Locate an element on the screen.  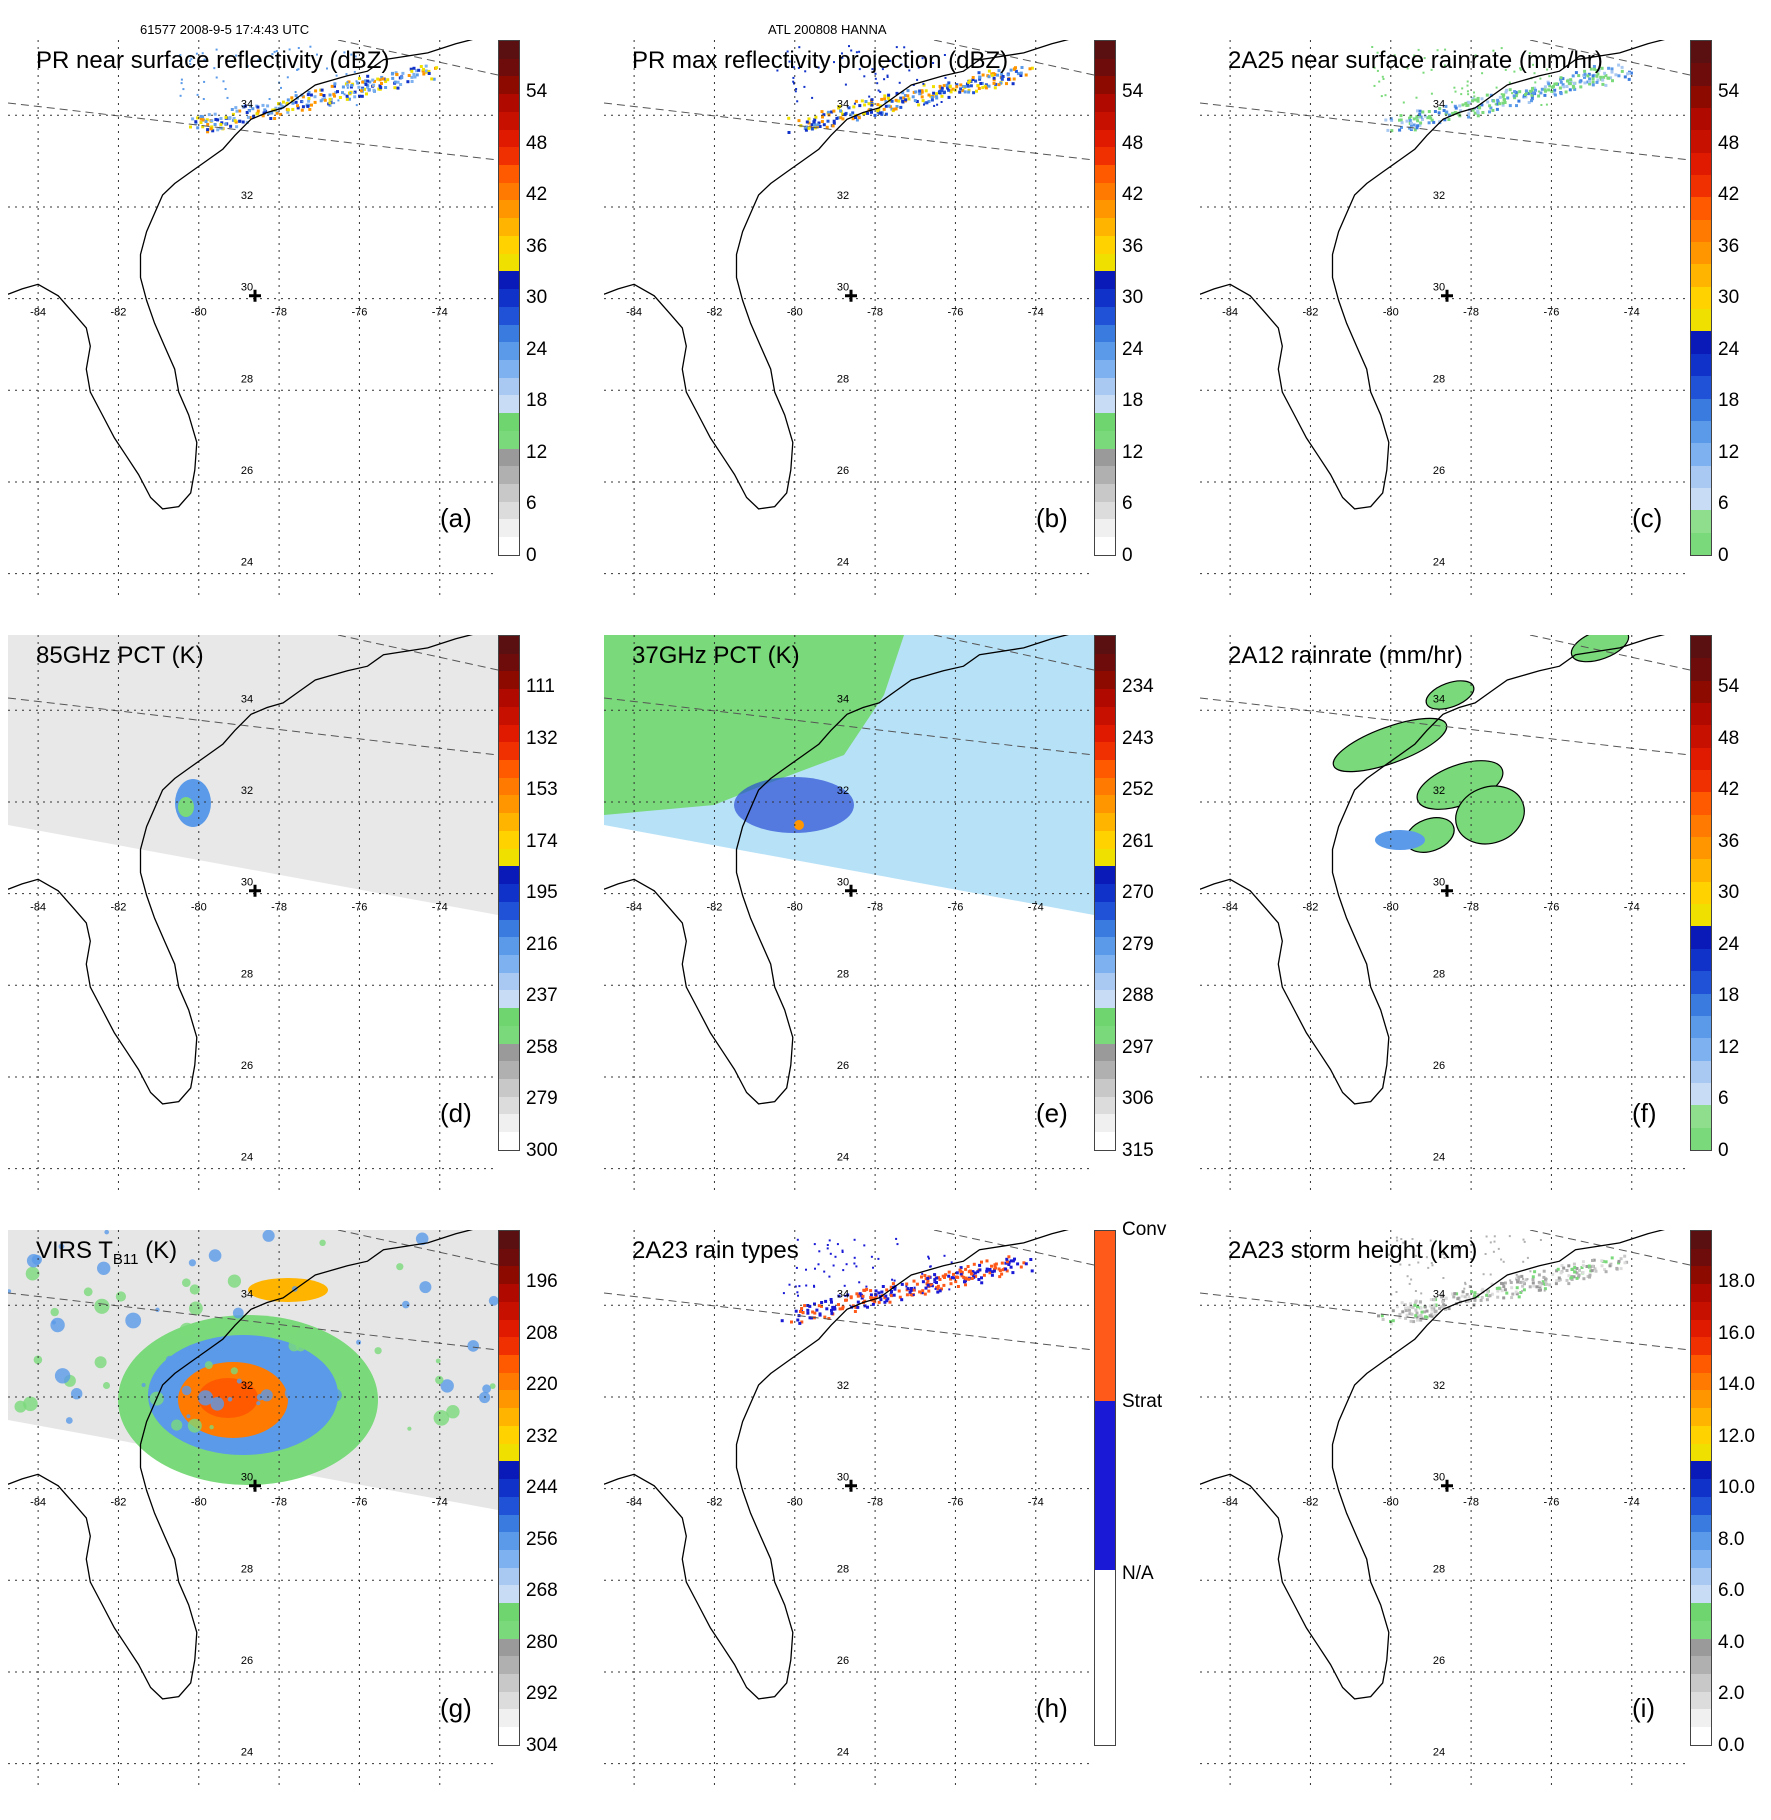
lat-label: 28 is located at coordinates (247, 379).